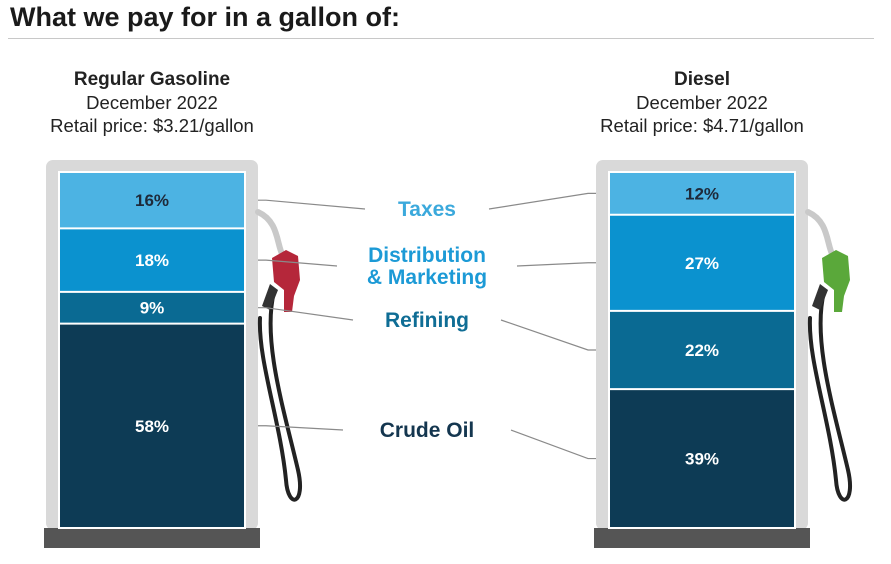  I want to click on diesel-fuel-name: Diesel, so click(702, 79).